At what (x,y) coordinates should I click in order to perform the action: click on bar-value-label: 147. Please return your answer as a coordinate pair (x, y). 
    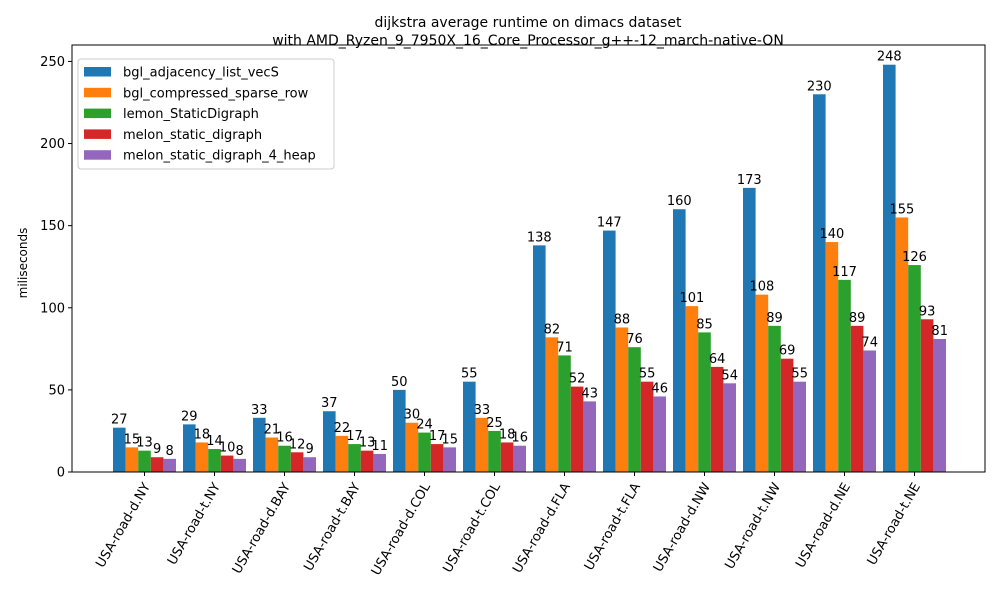
    Looking at the image, I should click on (609, 223).